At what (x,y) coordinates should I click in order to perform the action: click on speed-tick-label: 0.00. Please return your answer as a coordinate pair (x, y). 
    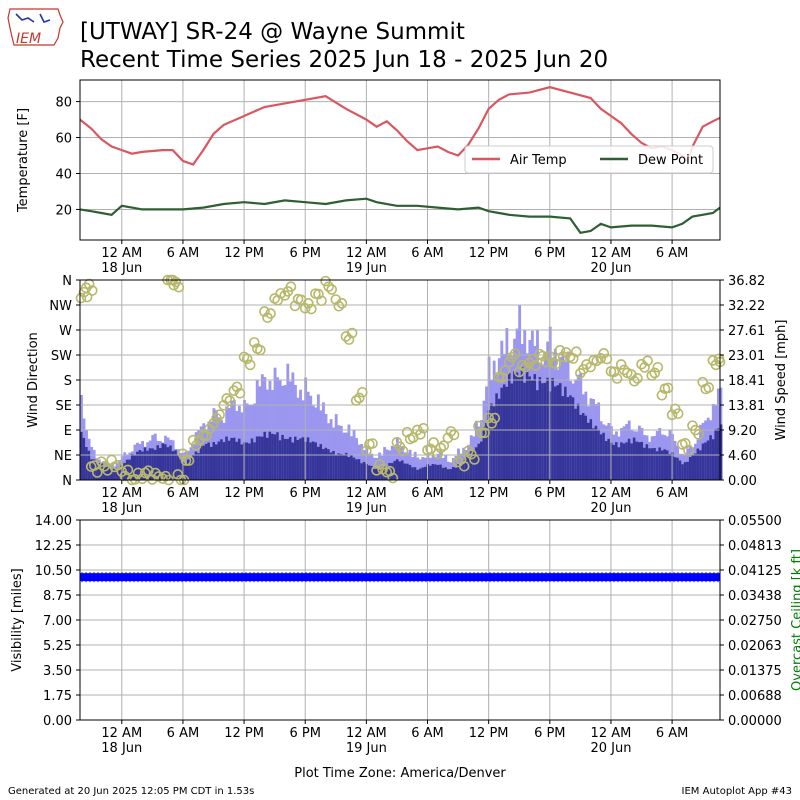
    Looking at the image, I should click on (742, 481).